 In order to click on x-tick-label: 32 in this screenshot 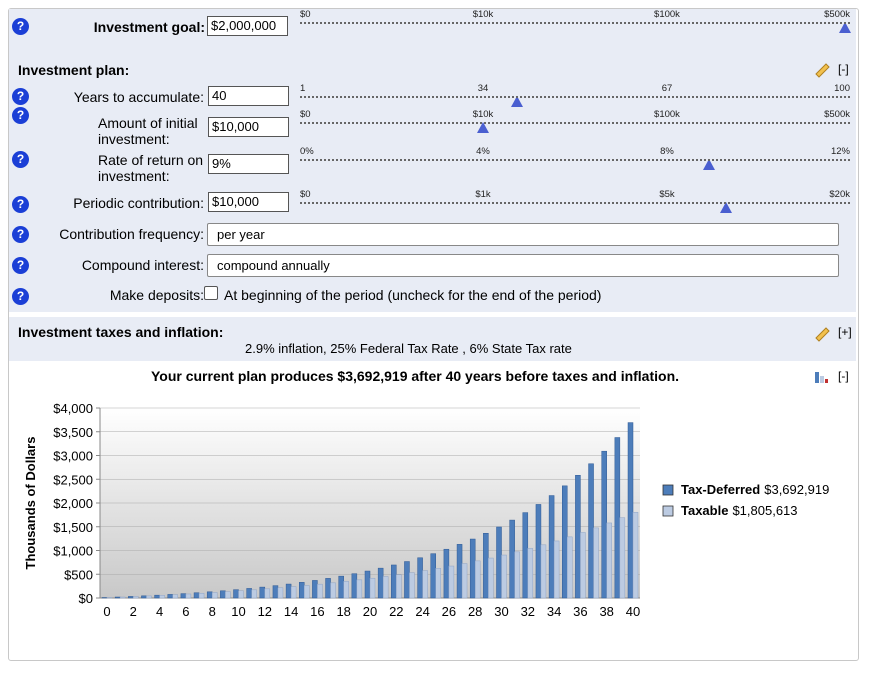, I will do `click(528, 611)`.